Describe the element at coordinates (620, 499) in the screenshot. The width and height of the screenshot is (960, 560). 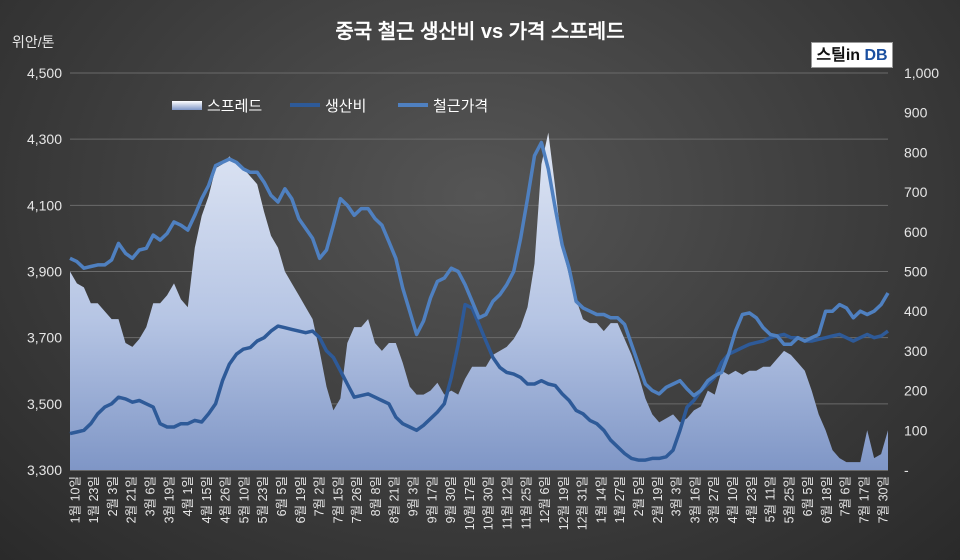
I see `x-tick-label: 1월 27일` at that location.